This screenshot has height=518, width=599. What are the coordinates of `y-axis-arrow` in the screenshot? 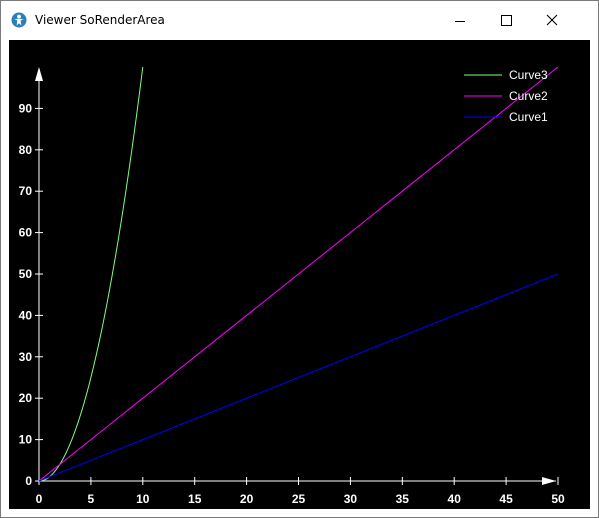 It's located at (39, 74).